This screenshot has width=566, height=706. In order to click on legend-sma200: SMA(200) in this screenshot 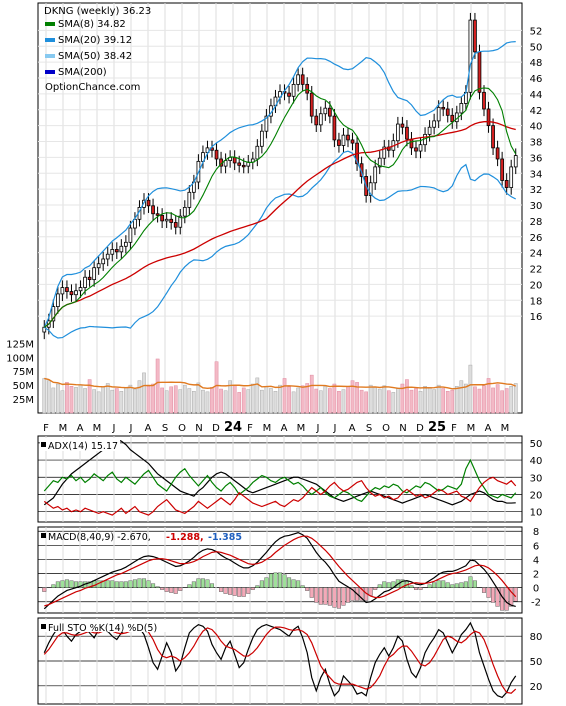, I will do `click(82, 72)`.